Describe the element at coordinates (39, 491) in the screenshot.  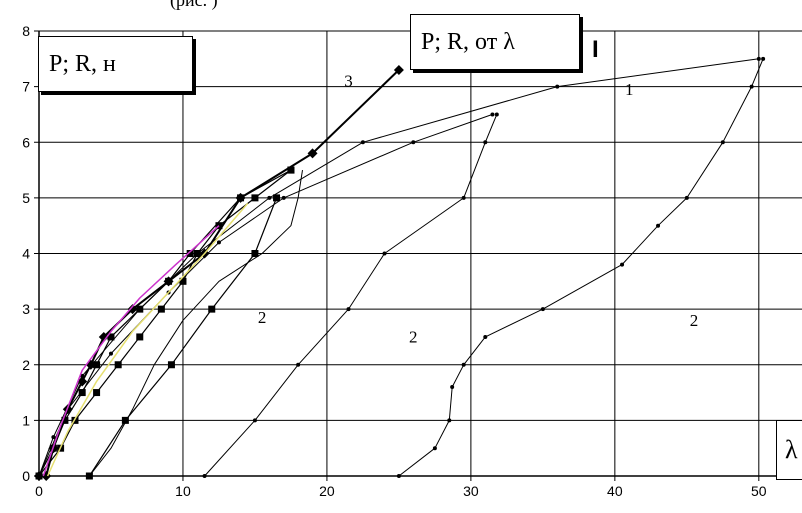
I see `x-tick-label: 0` at that location.